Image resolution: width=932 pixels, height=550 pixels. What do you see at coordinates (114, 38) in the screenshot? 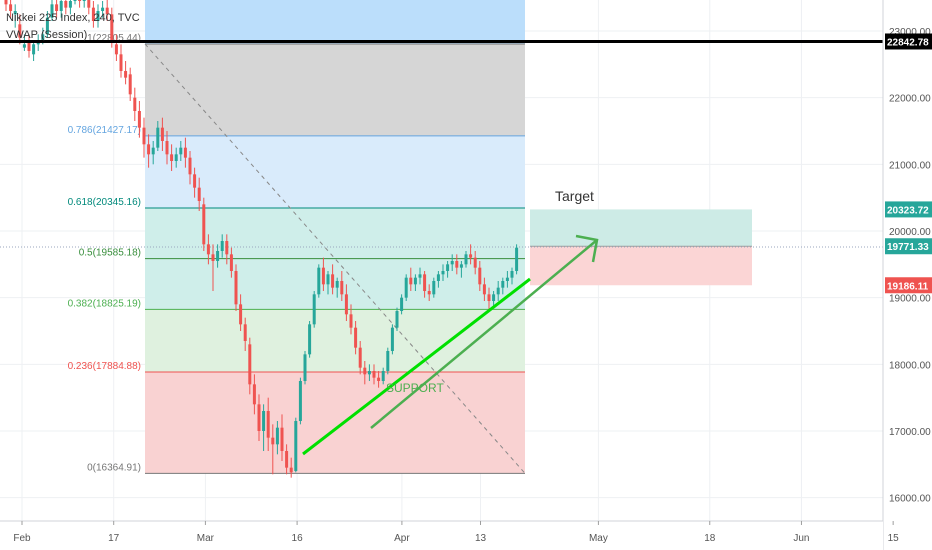
I see `fib-level-label: 1(22805.44)` at bounding box center [114, 38].